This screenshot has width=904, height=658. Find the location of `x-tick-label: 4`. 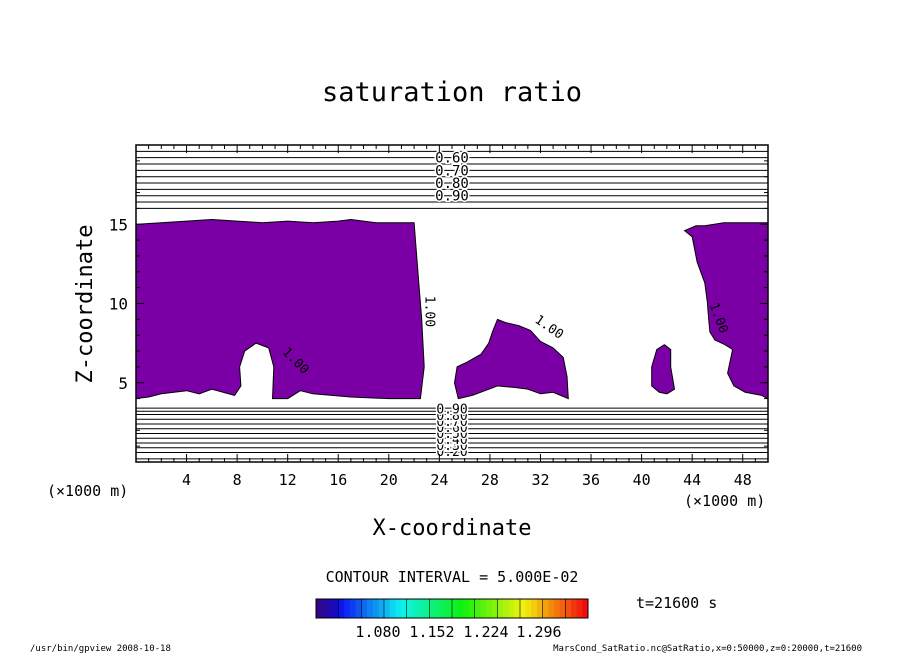

x-tick-label: 4 is located at coordinates (186, 480).